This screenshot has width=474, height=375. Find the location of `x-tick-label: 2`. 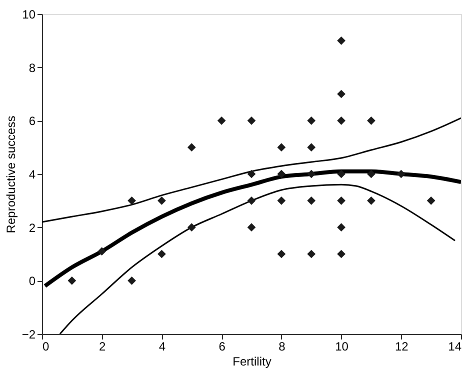

x-tick-label: 2 is located at coordinates (102, 347).